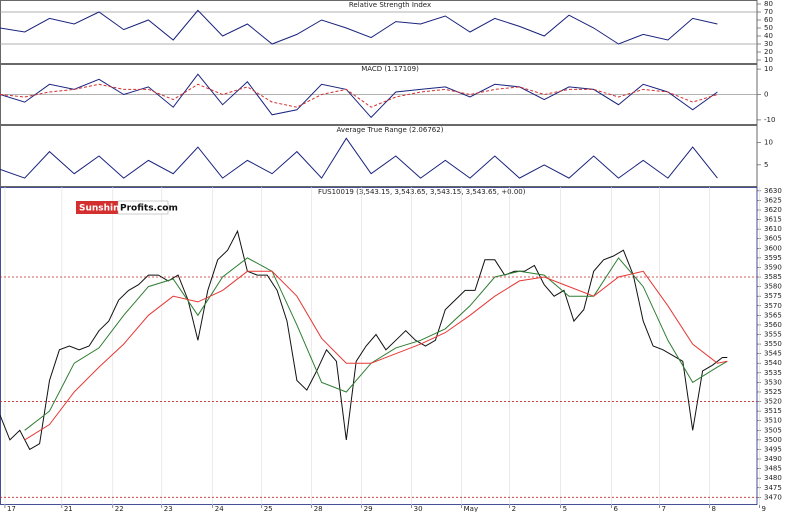  I want to click on y-tick-label: 3585, so click(773, 277).